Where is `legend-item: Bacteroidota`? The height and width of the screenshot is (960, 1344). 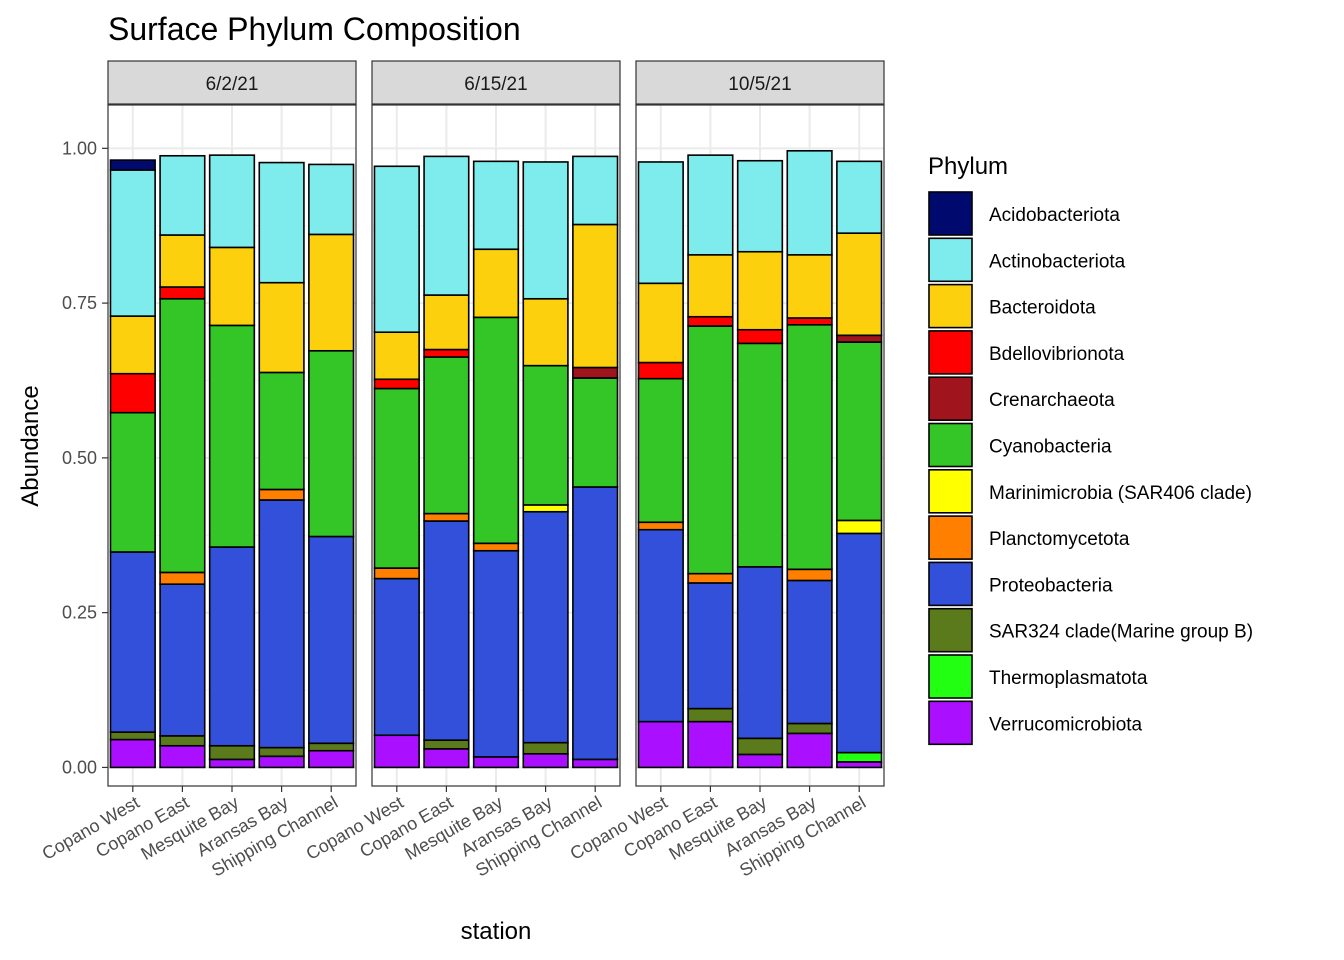
legend-item: Bacteroidota is located at coordinates (1012, 306).